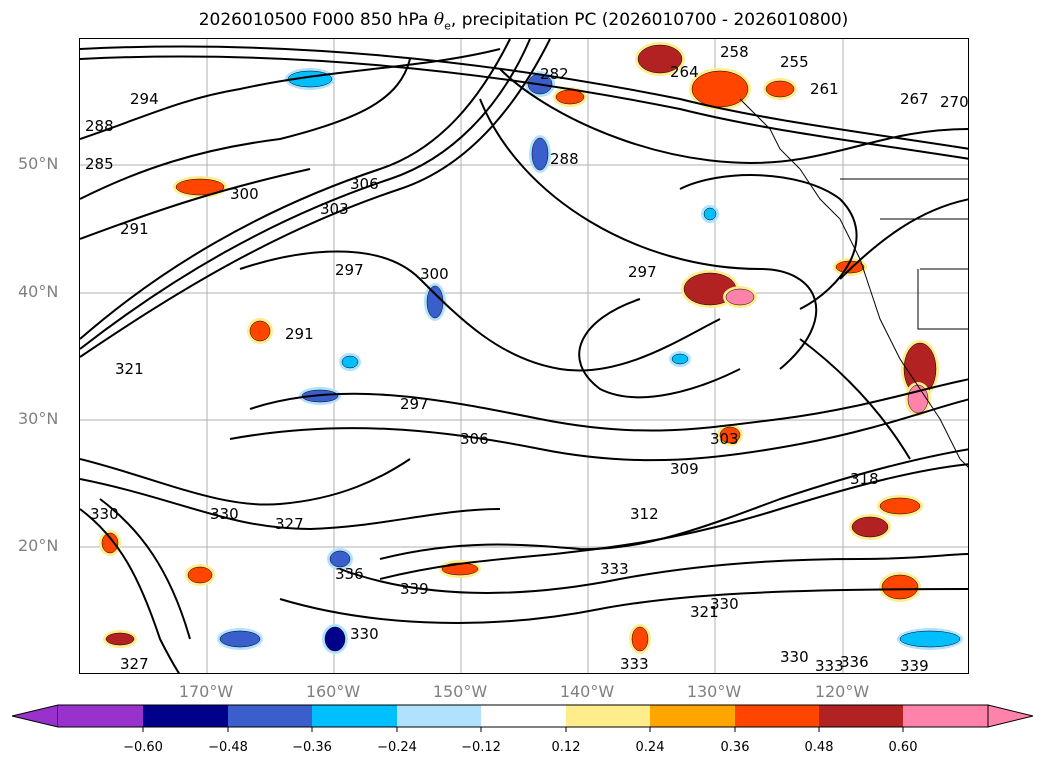 The height and width of the screenshot is (767, 1047). I want to click on colorbar-tick-label: −0.12, so click(481, 747).